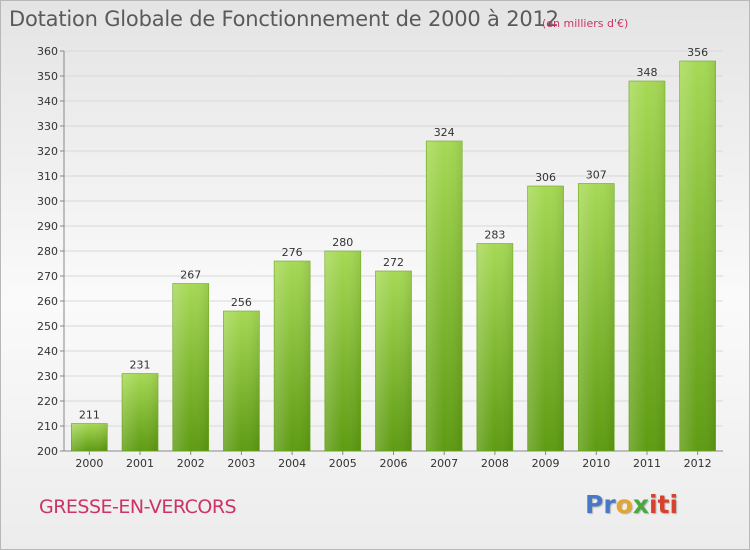 The height and width of the screenshot is (550, 750). What do you see at coordinates (89, 463) in the screenshot?
I see `xtick-label-2000: 2000` at bounding box center [89, 463].